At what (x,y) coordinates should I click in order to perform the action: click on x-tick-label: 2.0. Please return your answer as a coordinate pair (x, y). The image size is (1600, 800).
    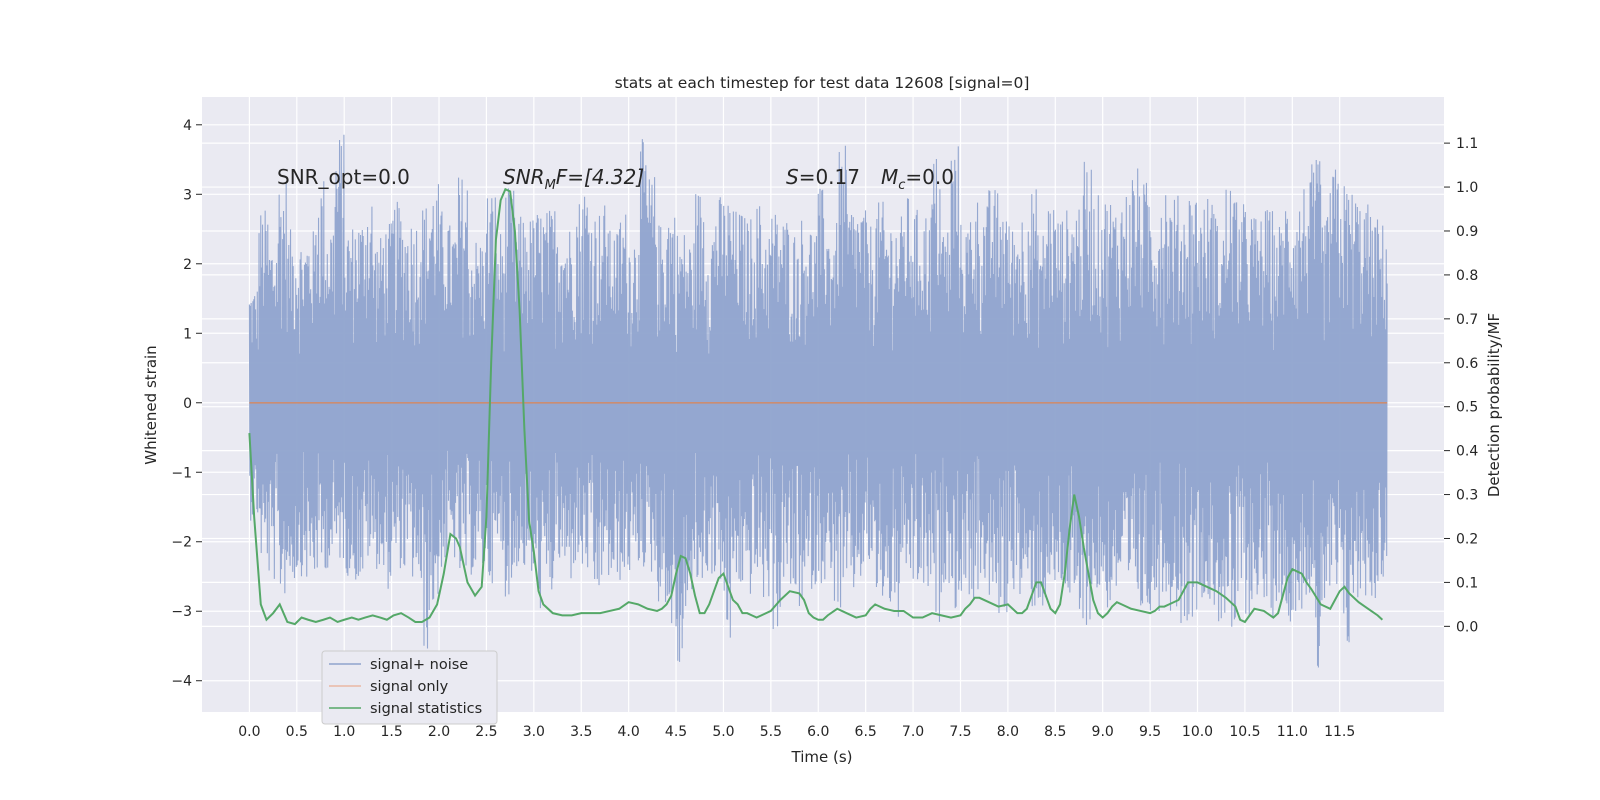
    Looking at the image, I should click on (439, 732).